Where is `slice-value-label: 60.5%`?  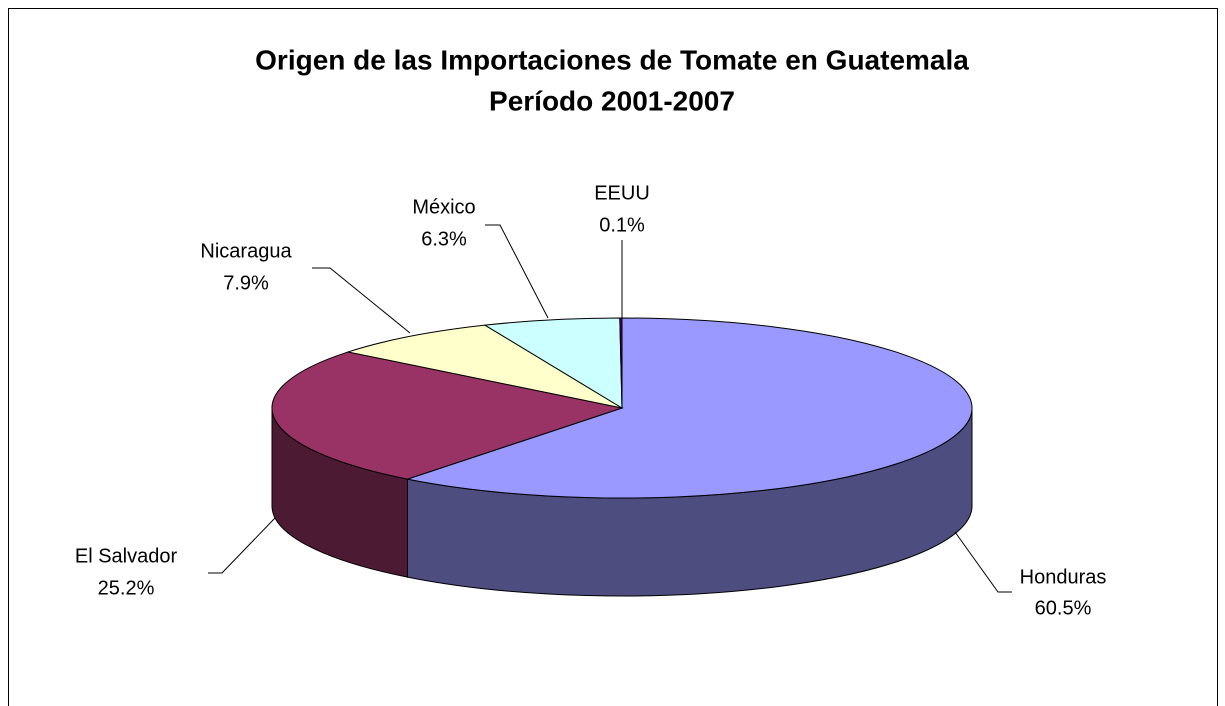
slice-value-label: 60.5% is located at coordinates (1063, 608).